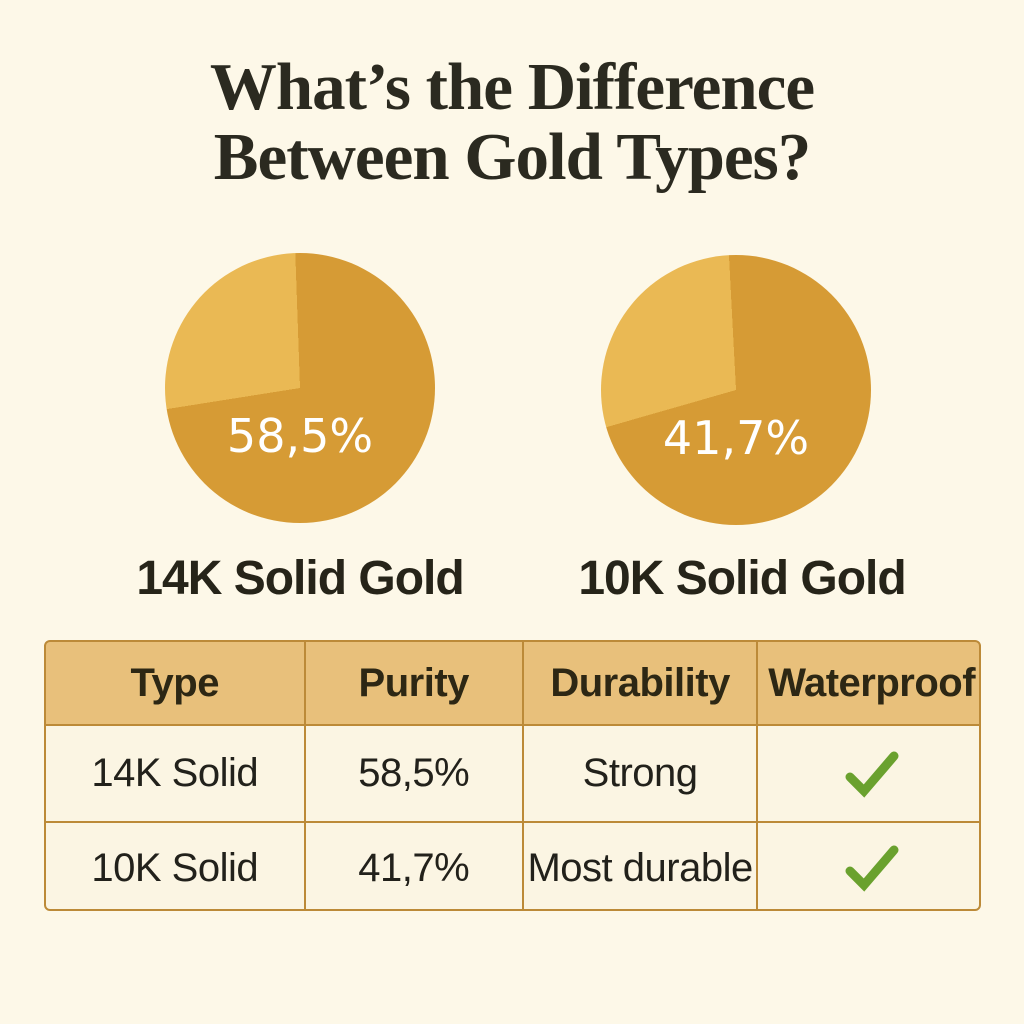  I want to click on pie-percent-label-10k: 41,7%, so click(736, 438).